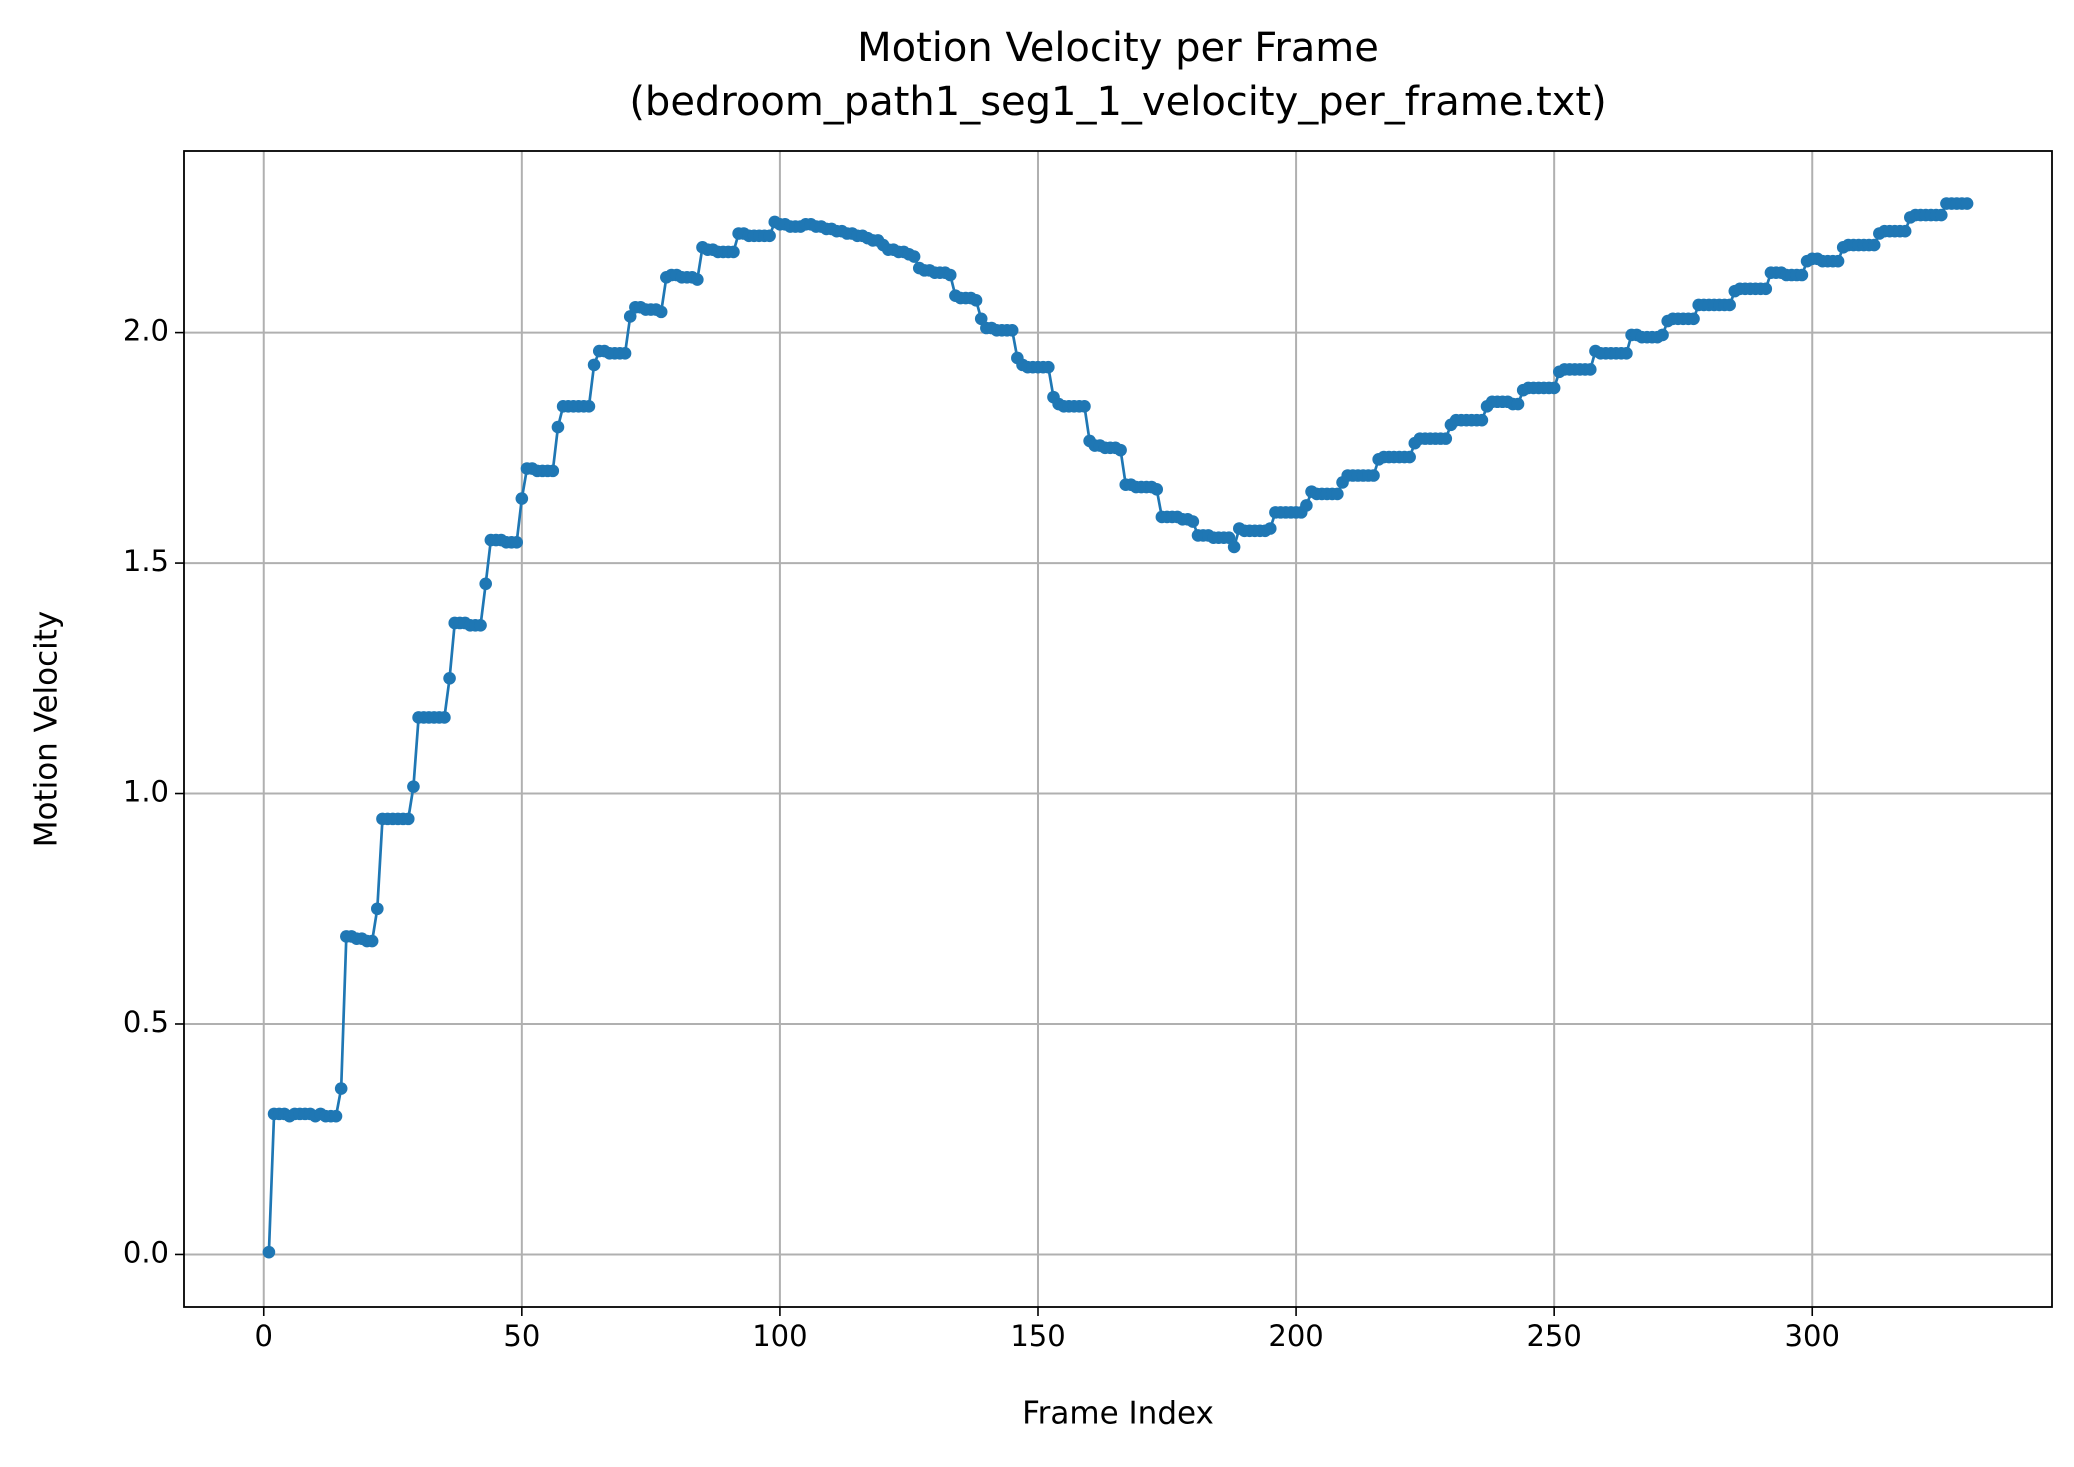  Describe the element at coordinates (1812, 1336) in the screenshot. I see `x-tick-label: 300` at that location.